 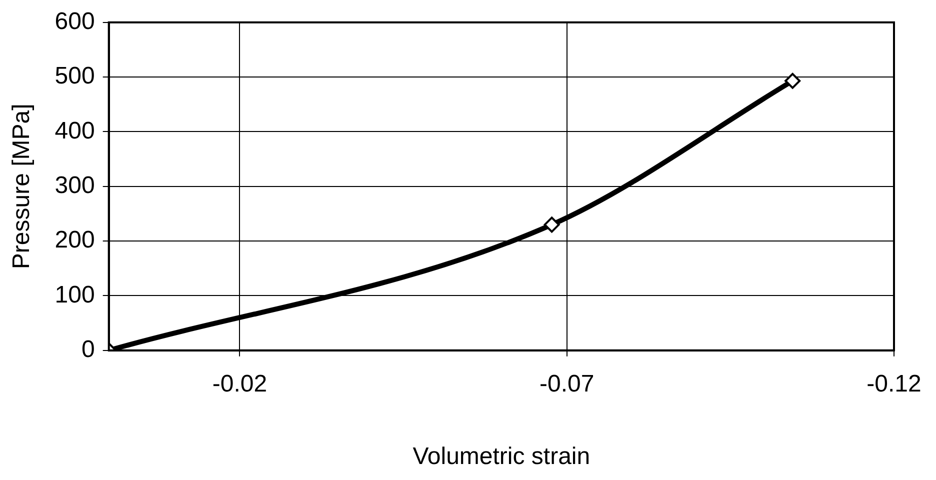 I want to click on x-tick-label: -0.07, so click(x=567, y=384).